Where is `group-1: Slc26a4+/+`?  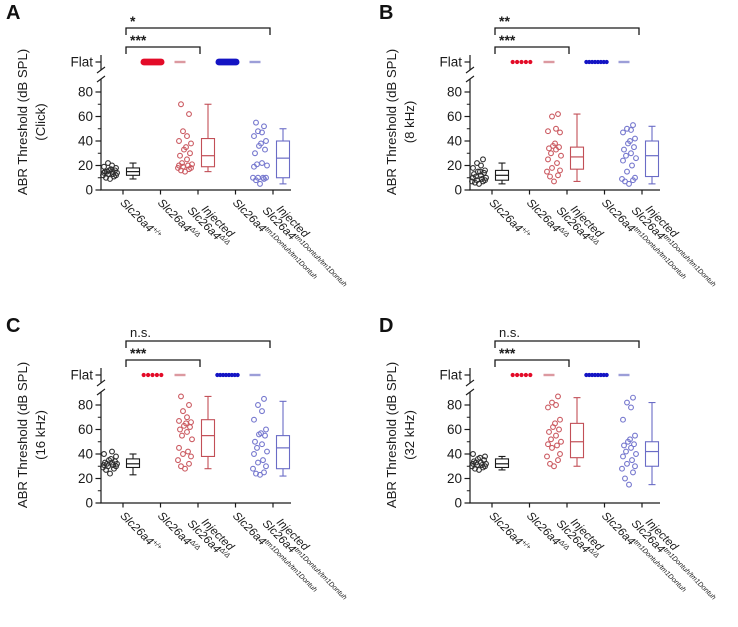 group-1: Slc26a4+/+ is located at coordinates (131, 499).